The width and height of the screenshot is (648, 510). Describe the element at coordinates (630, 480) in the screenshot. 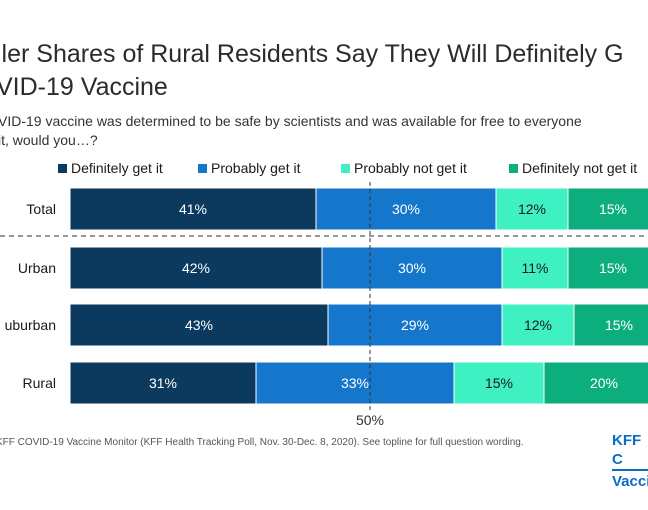

I see `logo-line2: Vacci` at that location.